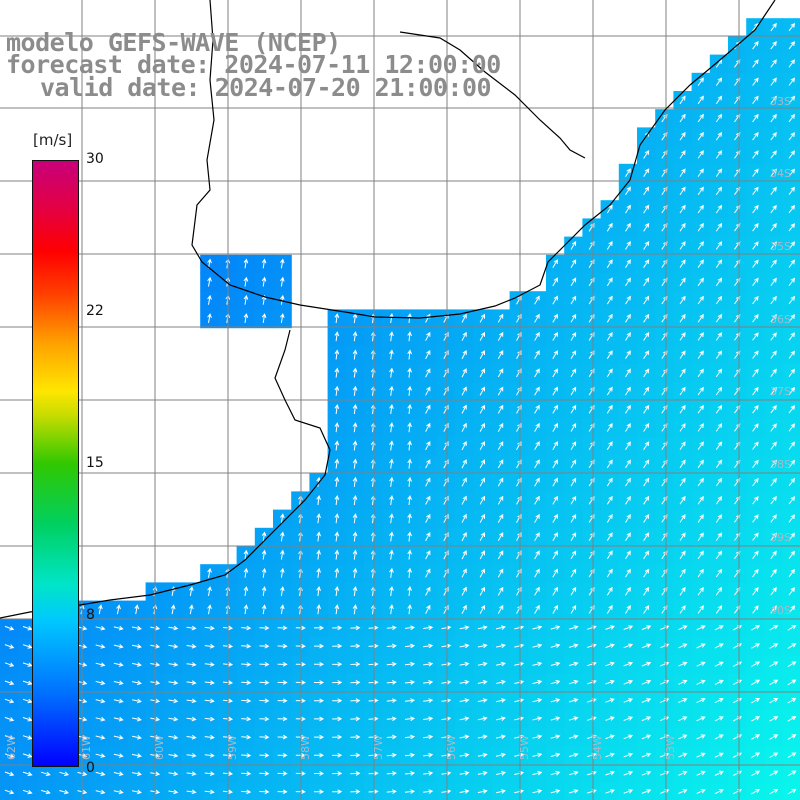 The width and height of the screenshot is (800, 800). What do you see at coordinates (780, 391) in the screenshot?
I see `latitude-label: 37S` at bounding box center [780, 391].